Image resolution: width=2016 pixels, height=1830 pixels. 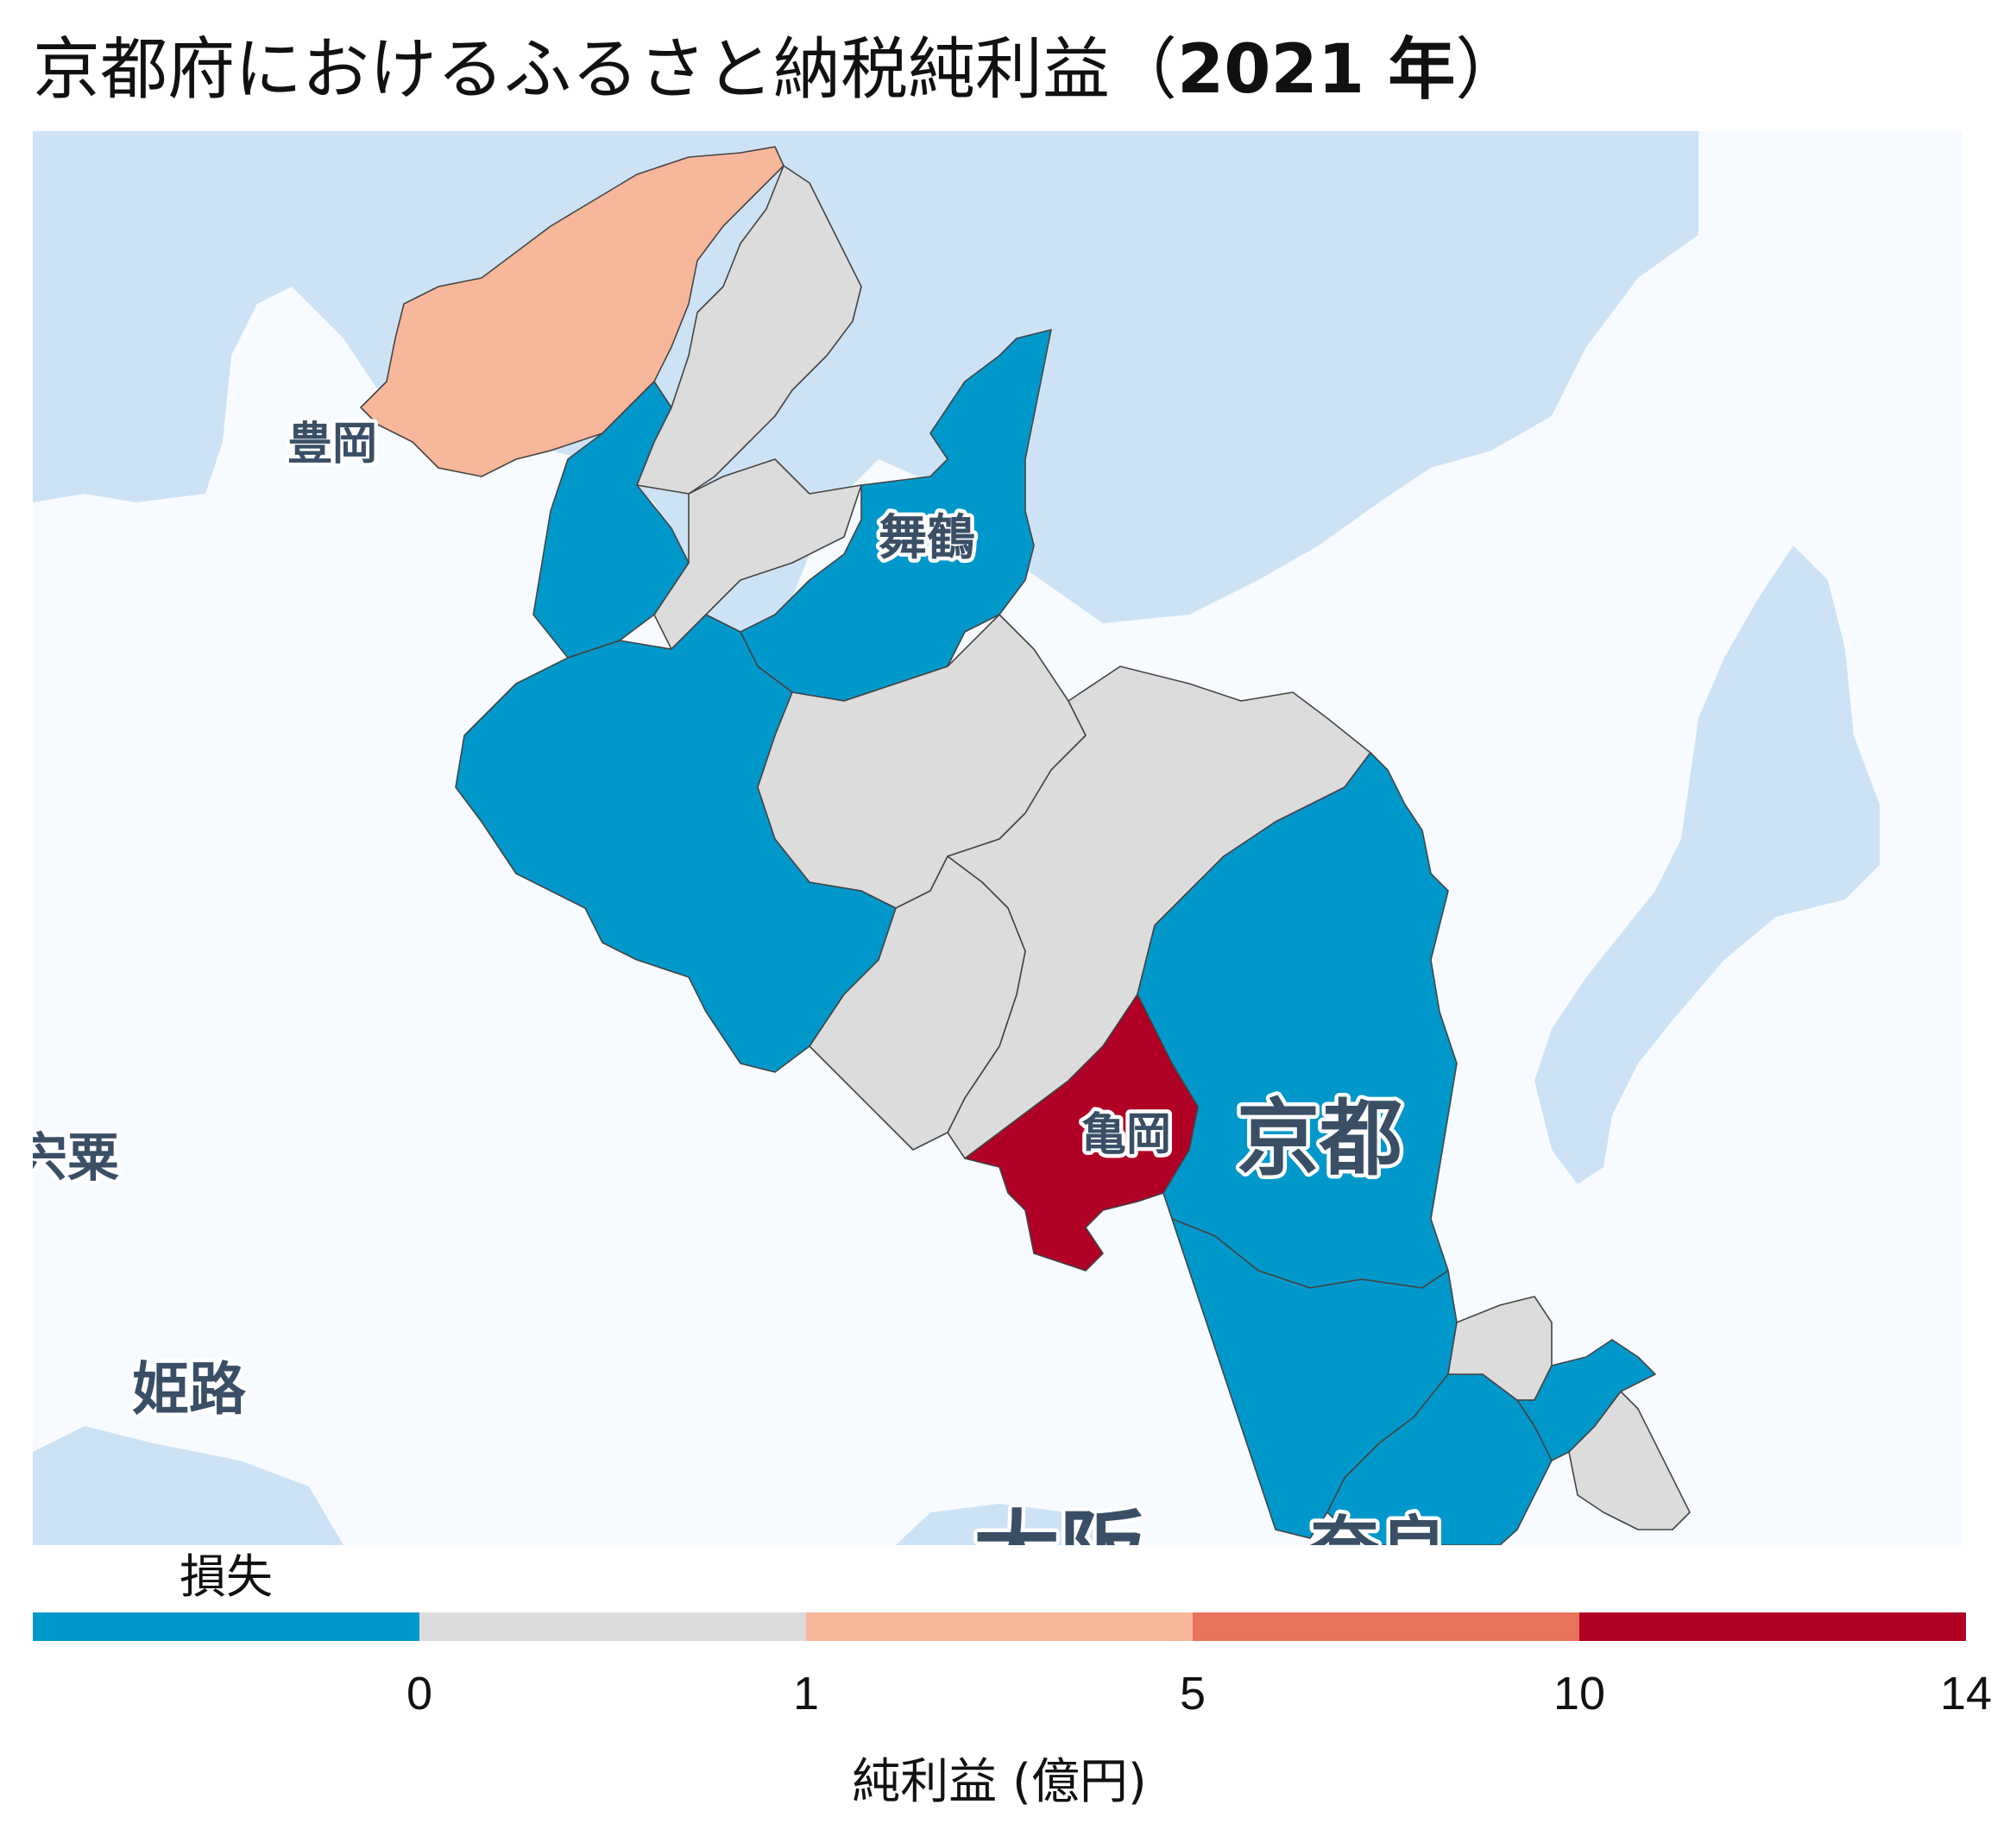 I want to click on lake-biwa, so click(x=1707, y=865).